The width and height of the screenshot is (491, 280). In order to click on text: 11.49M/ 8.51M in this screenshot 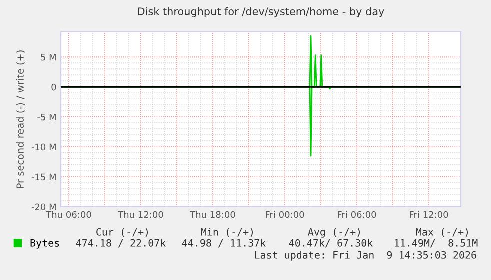, I will do `click(436, 243)`.